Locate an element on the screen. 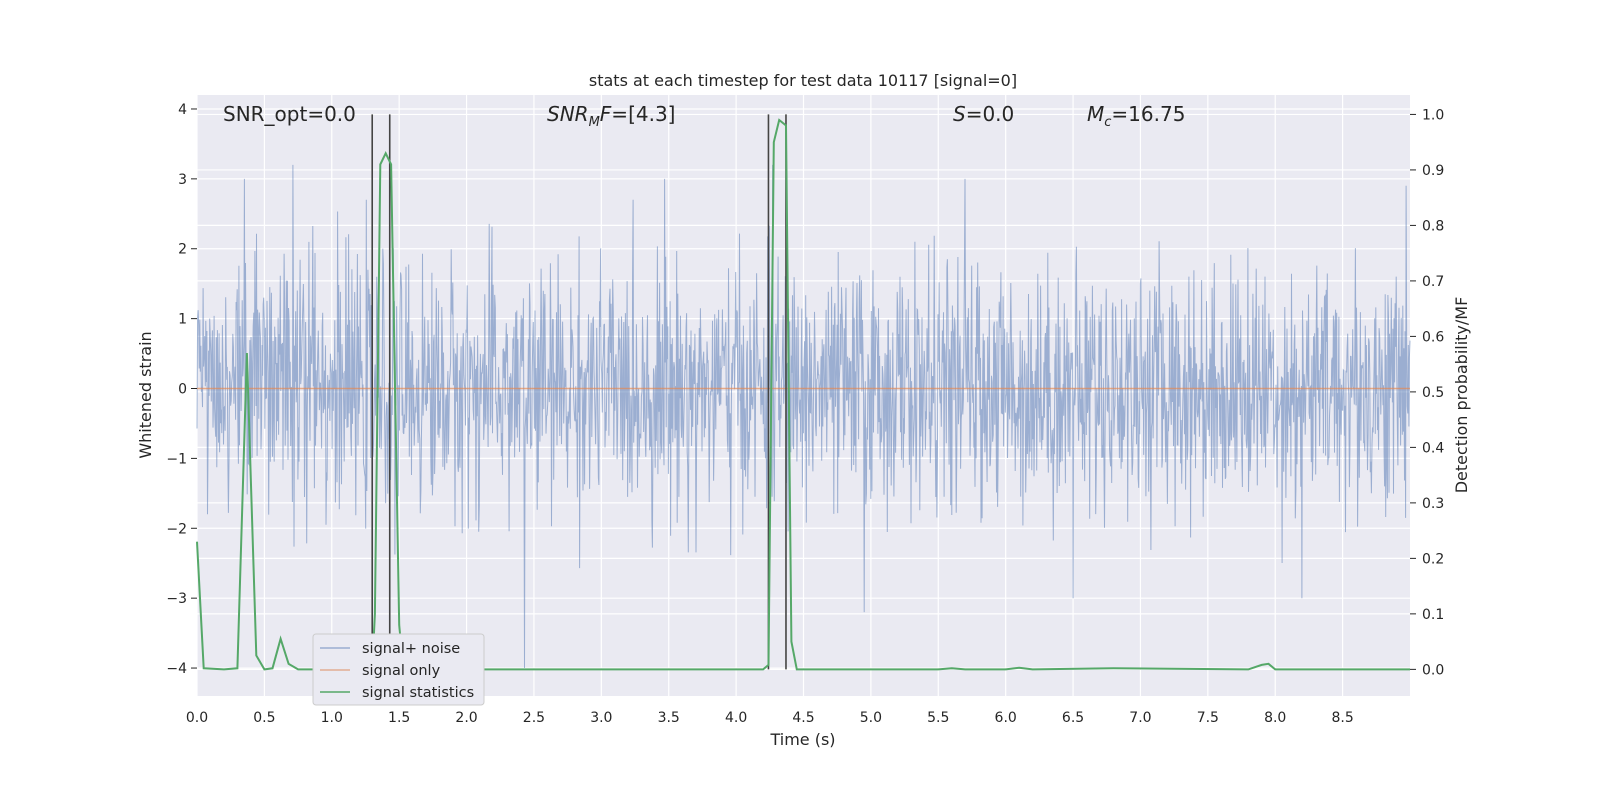 This screenshot has width=1600, height=800. y-right-tick-label-10: 0.0 is located at coordinates (1433, 670).